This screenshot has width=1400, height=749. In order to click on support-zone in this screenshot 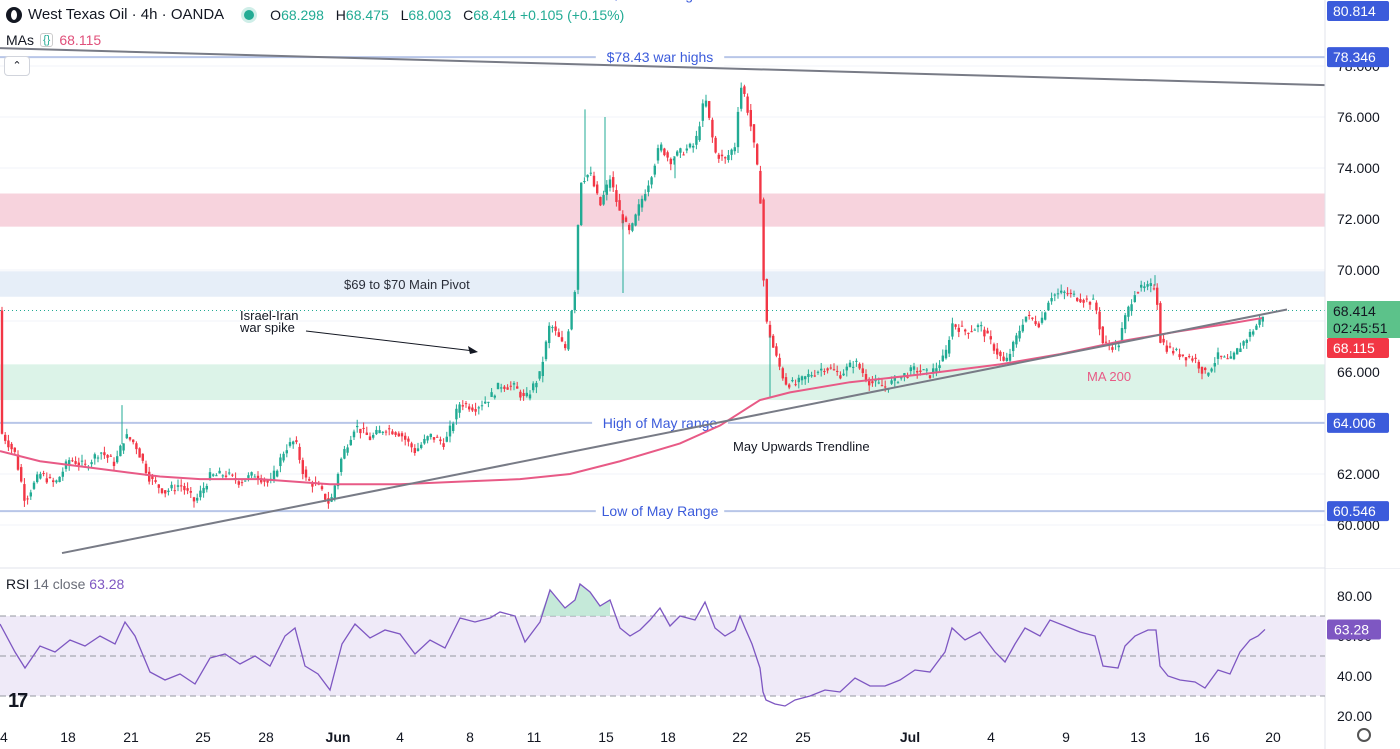, I will do `click(662, 382)`.